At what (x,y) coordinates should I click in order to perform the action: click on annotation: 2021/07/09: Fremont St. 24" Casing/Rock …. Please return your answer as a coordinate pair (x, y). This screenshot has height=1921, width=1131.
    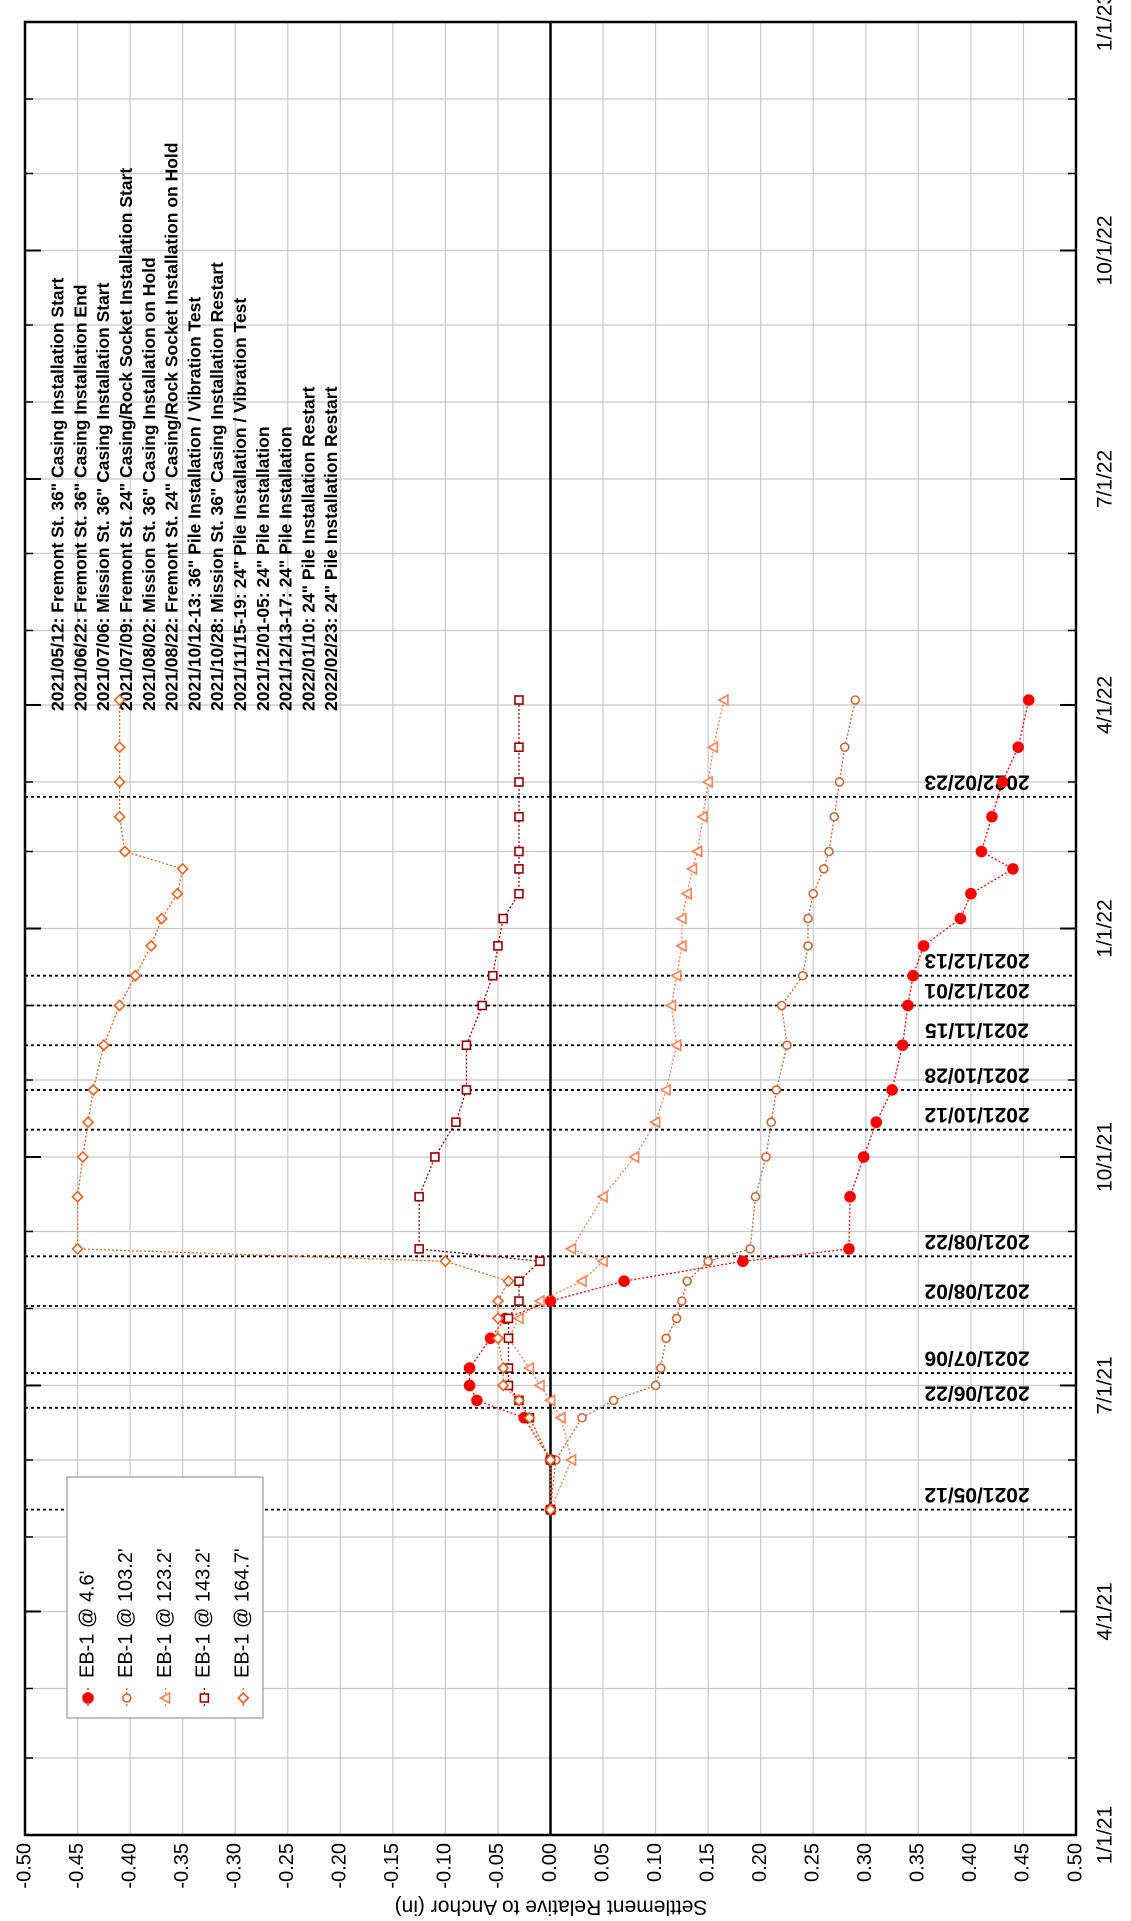
    Looking at the image, I should click on (126, 439).